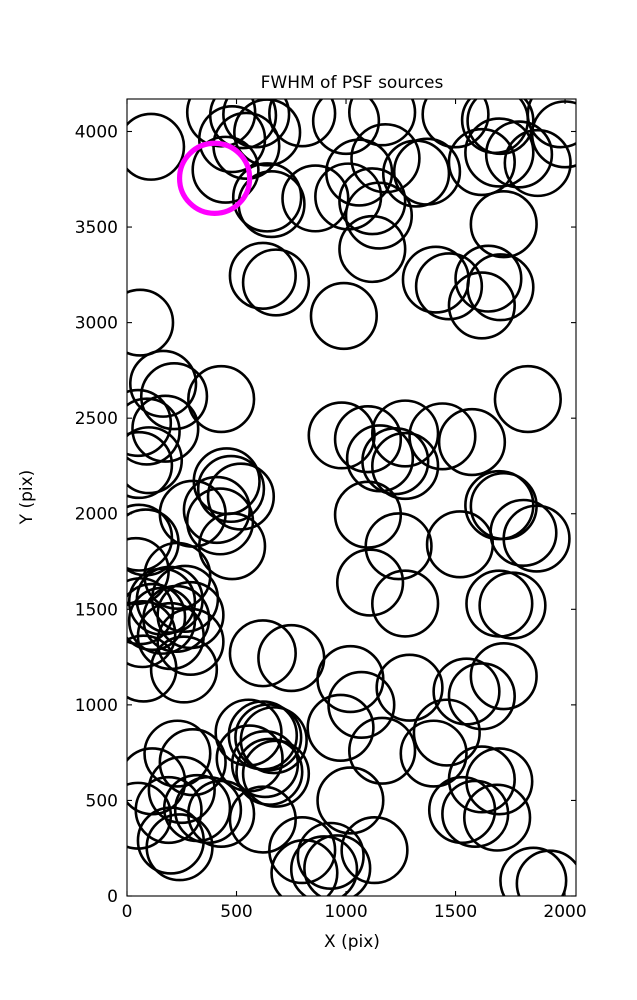 This screenshot has height=1000, width=637. What do you see at coordinates (455, 912) in the screenshot?
I see `x-tick-label: 1500` at bounding box center [455, 912].